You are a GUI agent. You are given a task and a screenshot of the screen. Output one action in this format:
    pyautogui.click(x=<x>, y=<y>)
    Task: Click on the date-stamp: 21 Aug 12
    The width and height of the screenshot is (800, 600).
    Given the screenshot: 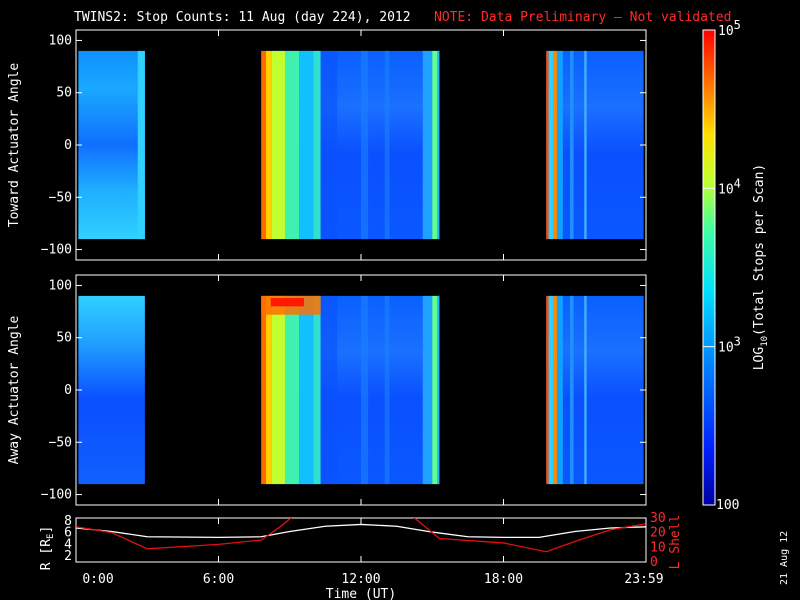 What is the action you would take?
    pyautogui.click(x=784, y=558)
    